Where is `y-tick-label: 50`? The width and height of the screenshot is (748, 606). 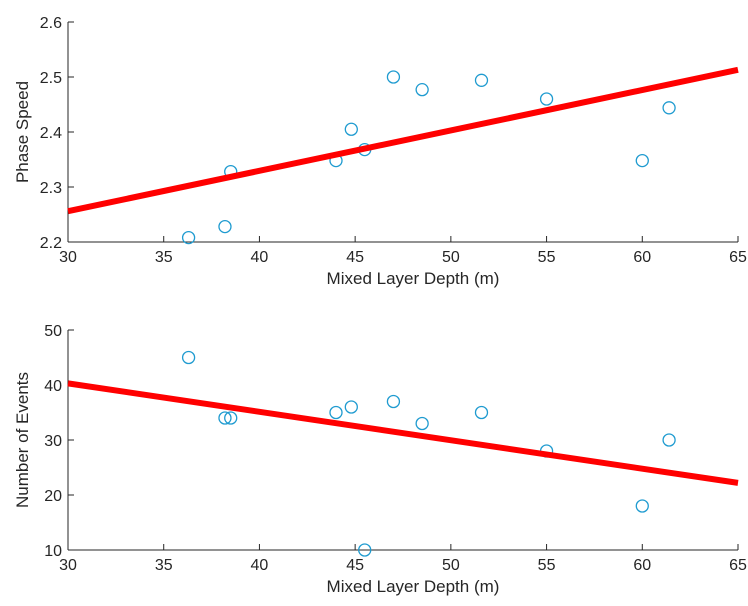 y-tick-label: 50 is located at coordinates (53, 331).